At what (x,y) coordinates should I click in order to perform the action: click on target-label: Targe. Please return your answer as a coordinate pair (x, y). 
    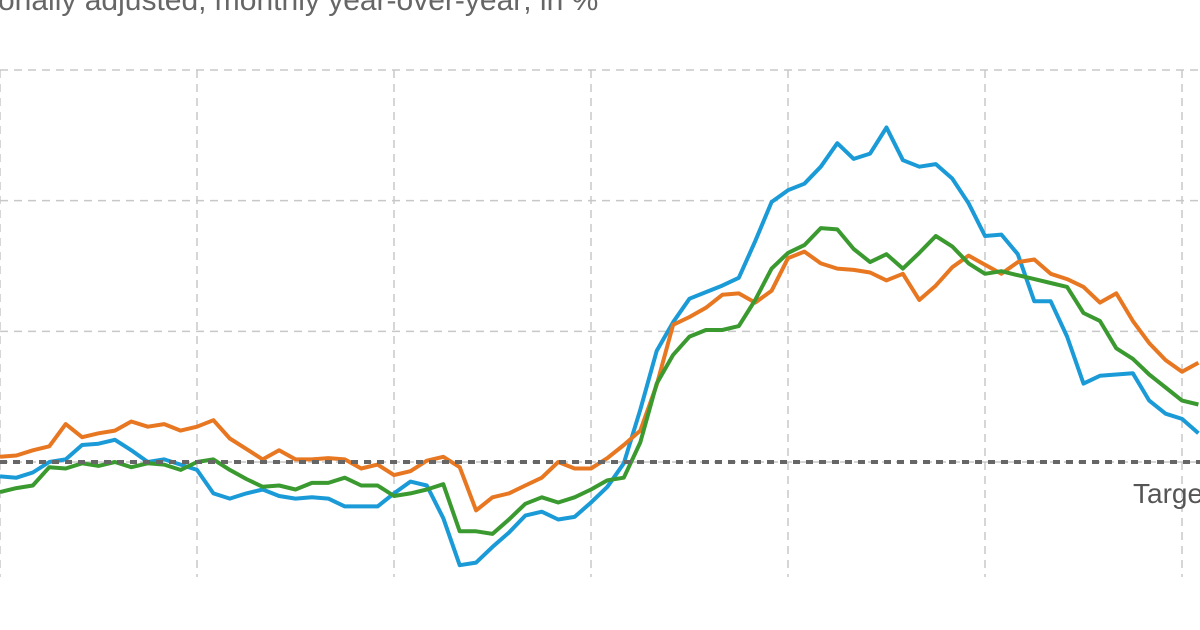
    Looking at the image, I should click on (1166, 493).